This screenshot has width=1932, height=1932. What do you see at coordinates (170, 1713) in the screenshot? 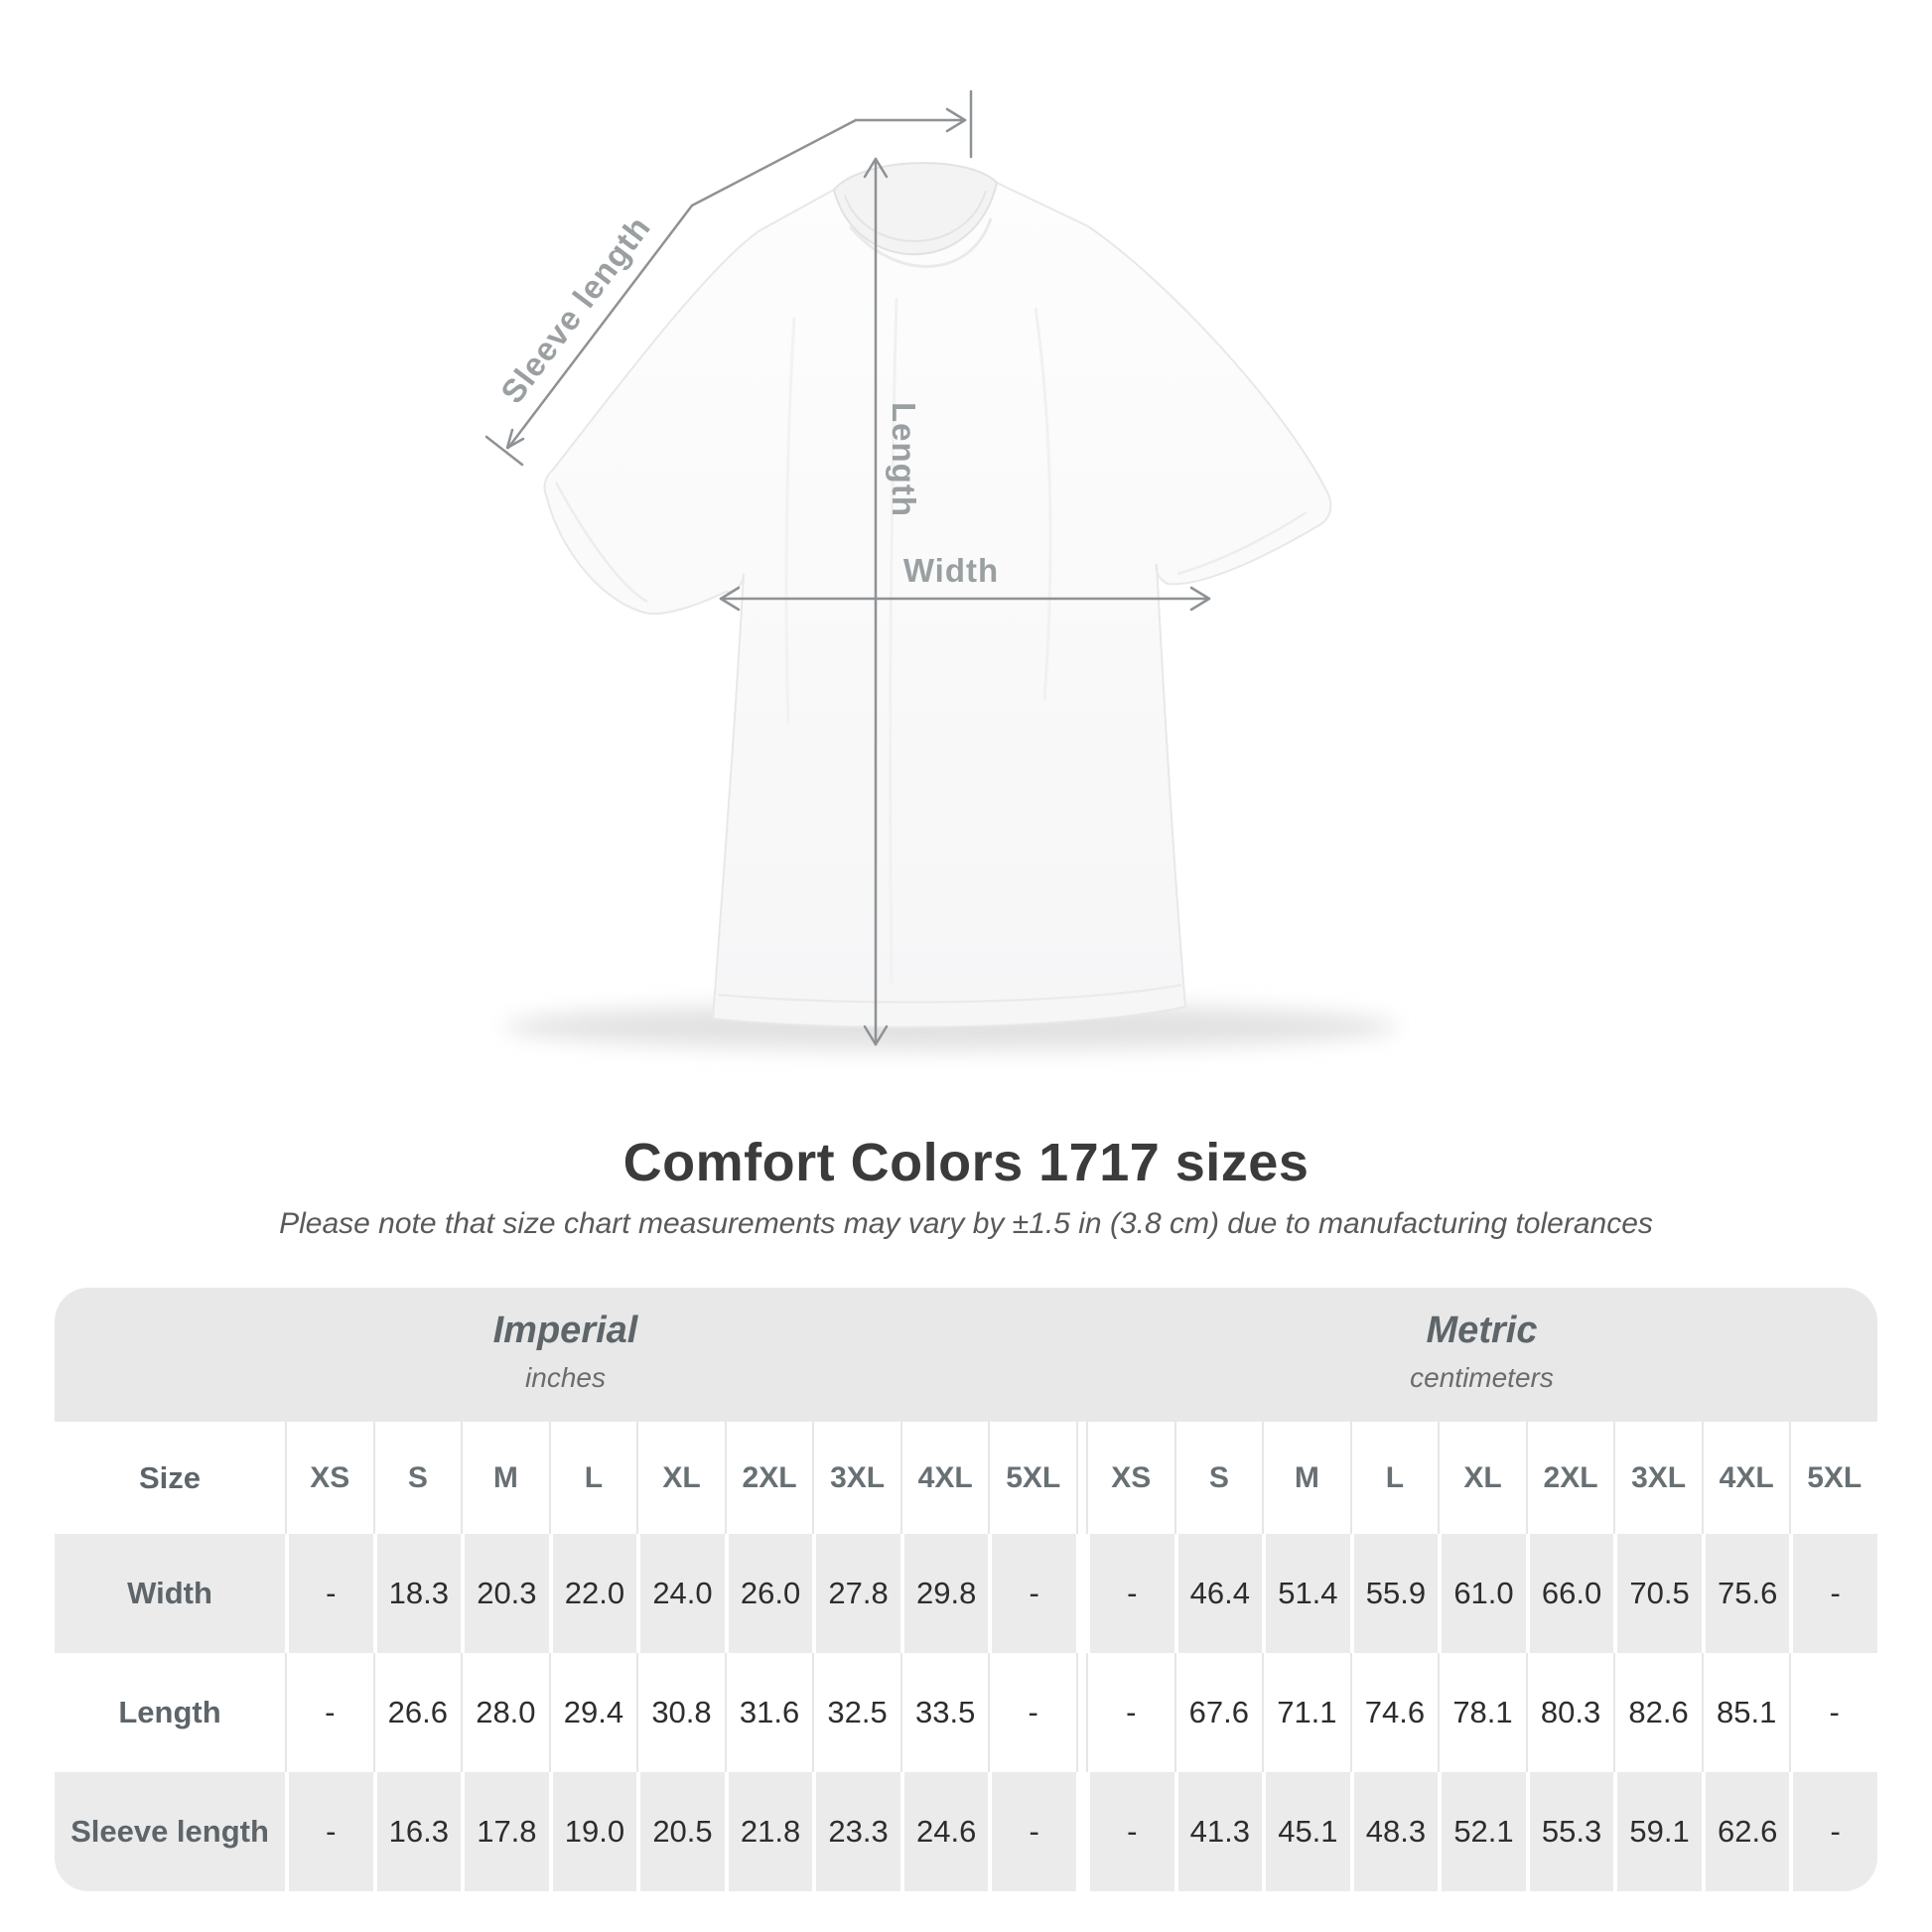
I see `row-label: Length` at bounding box center [170, 1713].